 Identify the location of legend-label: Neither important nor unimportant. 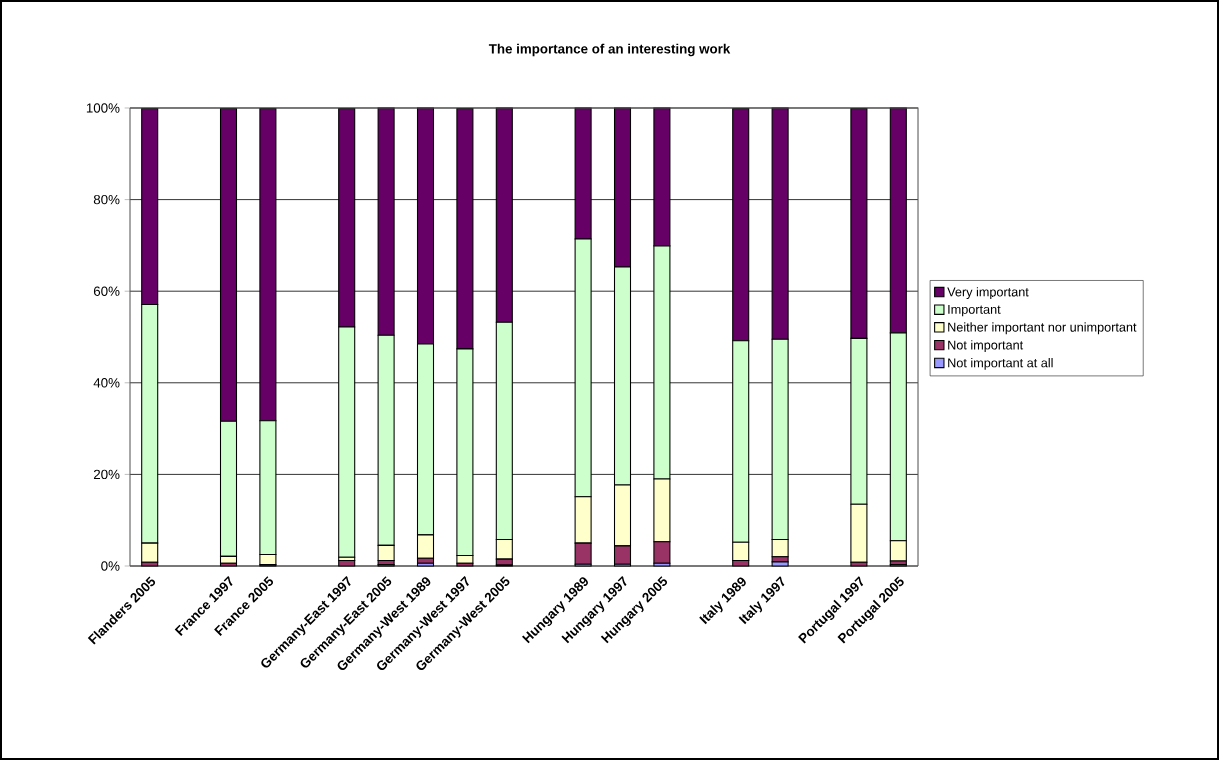
(1042, 328).